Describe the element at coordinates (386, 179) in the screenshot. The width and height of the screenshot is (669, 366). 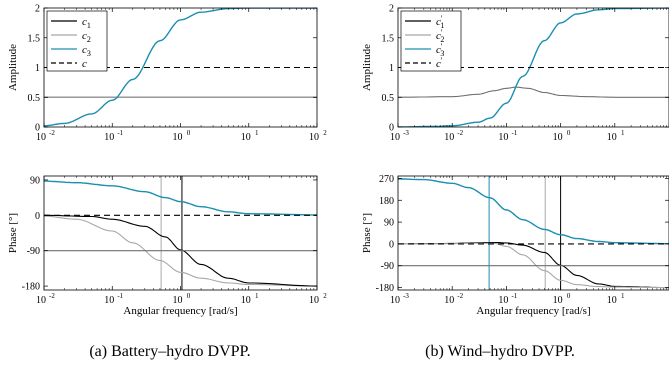
I see `y-tick-label: 270` at that location.